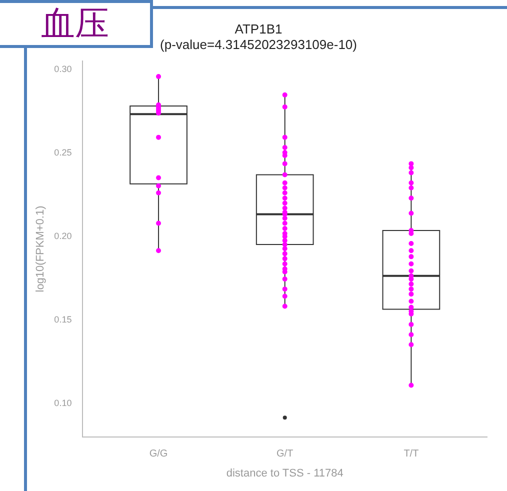  What do you see at coordinates (258, 28) in the screenshot?
I see `chart-title: ATP1B1` at bounding box center [258, 28].